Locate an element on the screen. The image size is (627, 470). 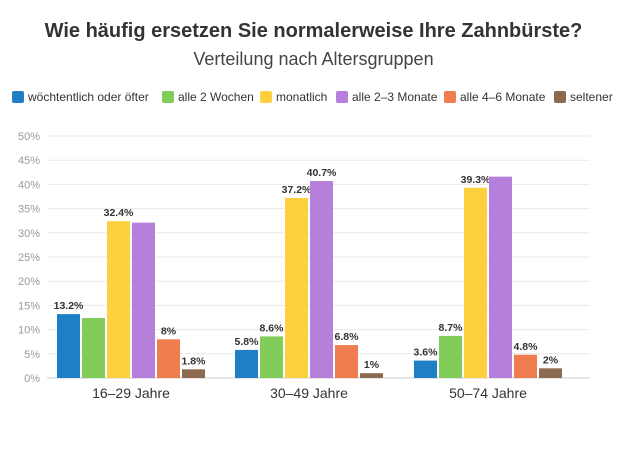
data-label: 40.7% is located at coordinates (322, 173).